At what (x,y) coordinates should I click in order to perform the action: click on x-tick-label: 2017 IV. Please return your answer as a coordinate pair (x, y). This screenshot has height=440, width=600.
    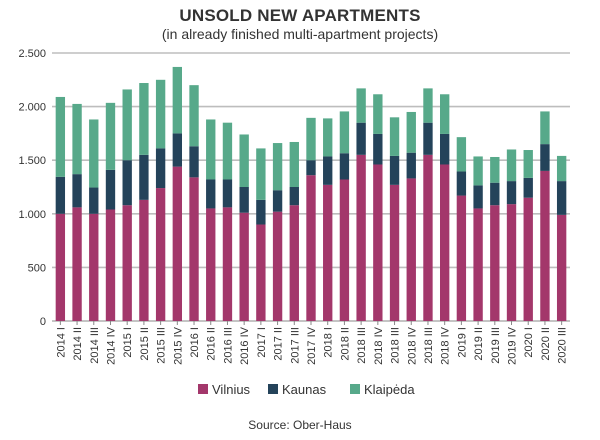
    Looking at the image, I should click on (312, 345).